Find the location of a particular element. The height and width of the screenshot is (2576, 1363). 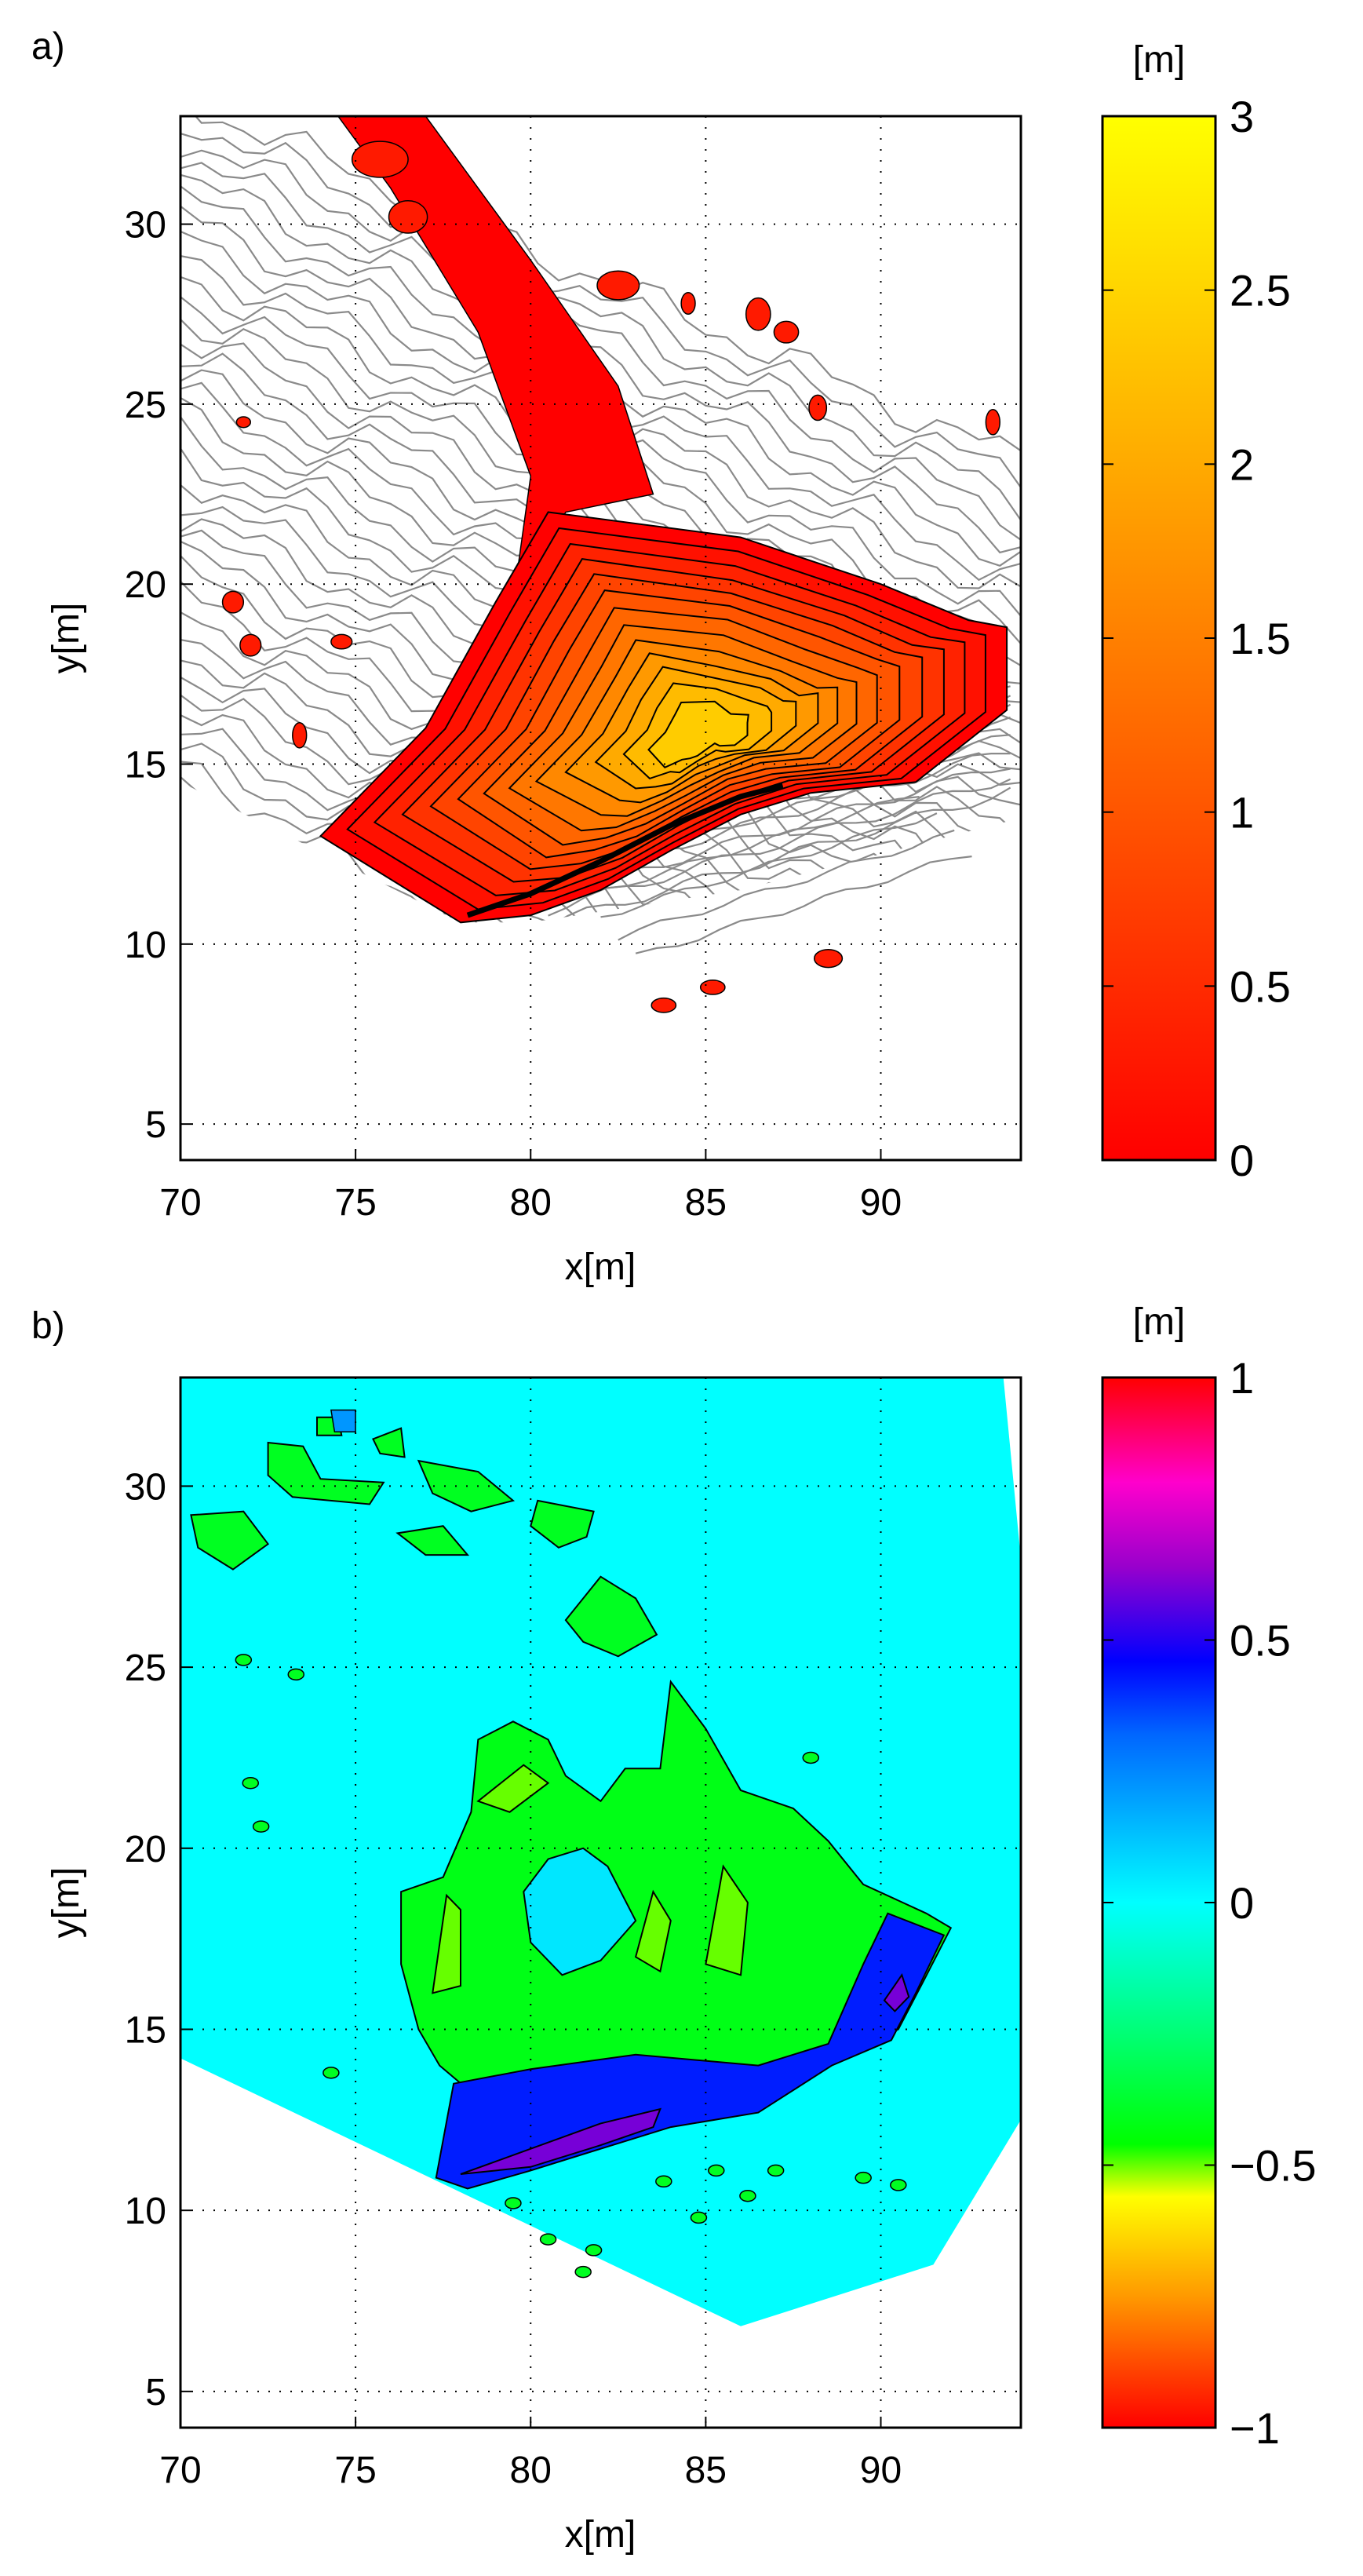

colorbar-tick-label: −1 is located at coordinates (1255, 2428).